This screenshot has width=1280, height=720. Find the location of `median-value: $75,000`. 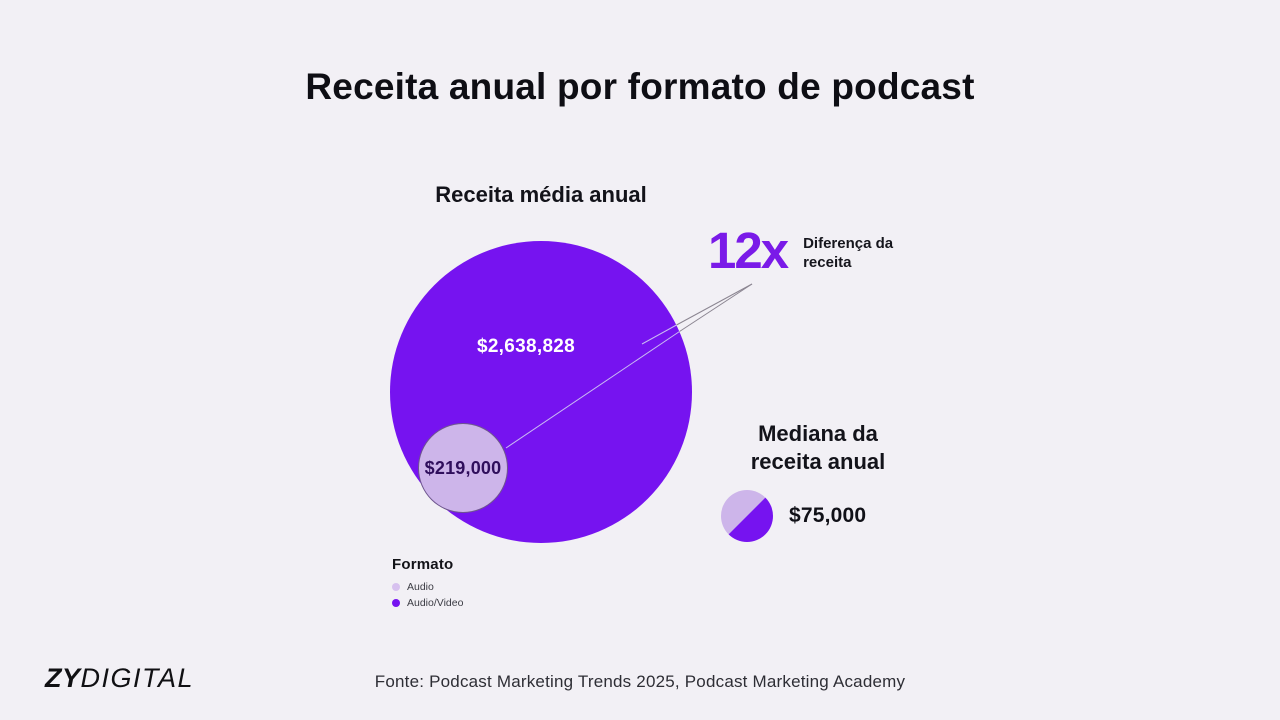

median-value: $75,000 is located at coordinates (828, 515).